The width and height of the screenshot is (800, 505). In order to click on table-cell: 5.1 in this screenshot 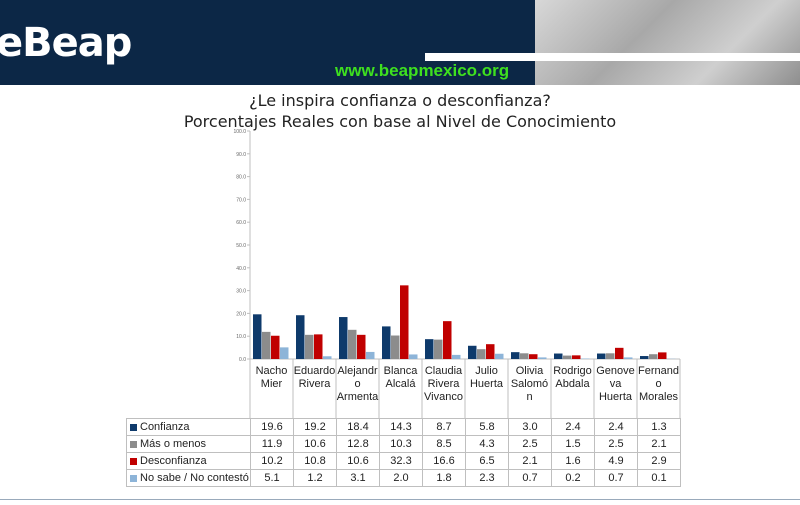, I will do `click(272, 478)`.